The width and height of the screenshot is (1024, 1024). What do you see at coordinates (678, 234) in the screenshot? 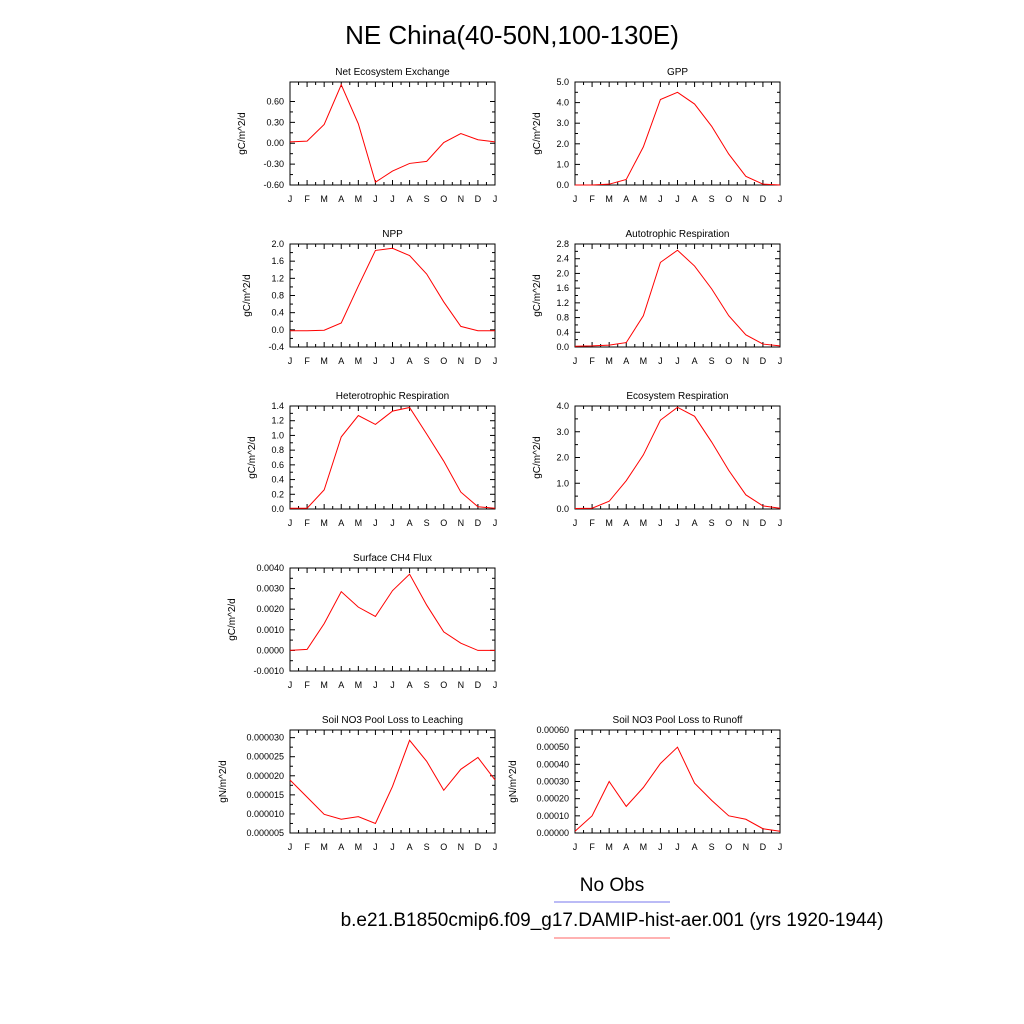
I see `panel-title: Autotrophic Respiration` at bounding box center [678, 234].